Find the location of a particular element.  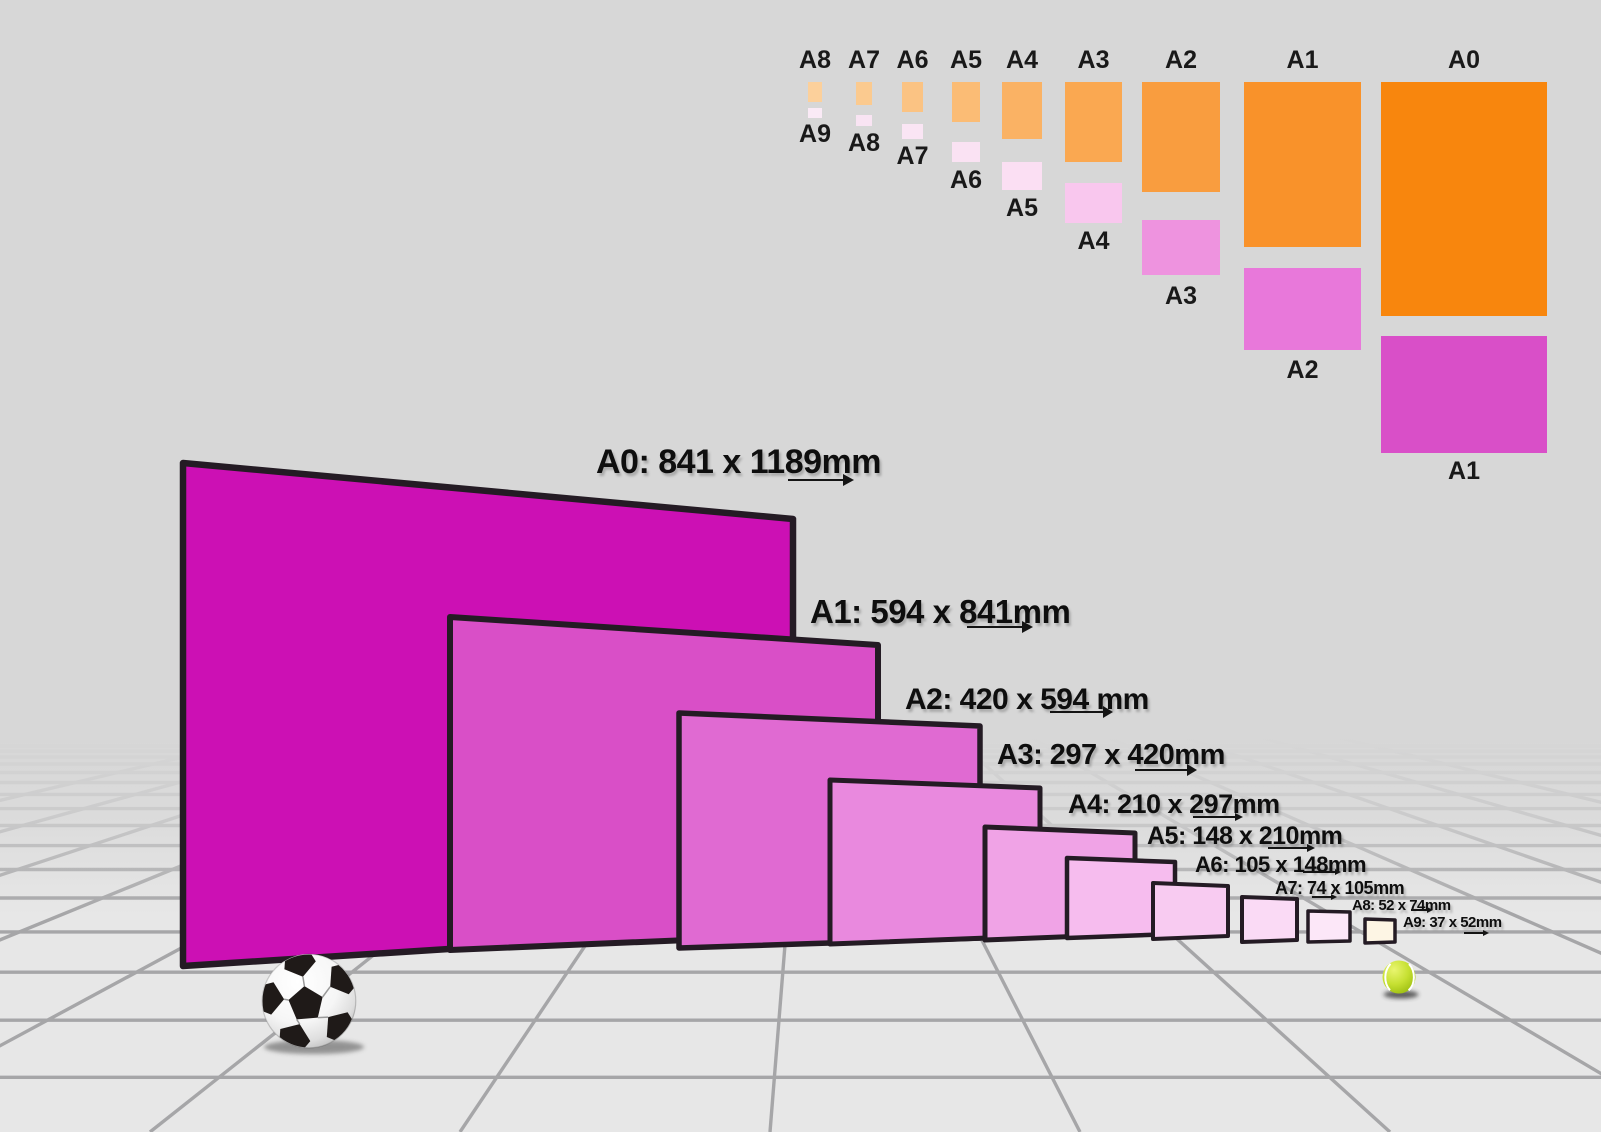

sheet-A6 is located at coordinates (1190, 911).